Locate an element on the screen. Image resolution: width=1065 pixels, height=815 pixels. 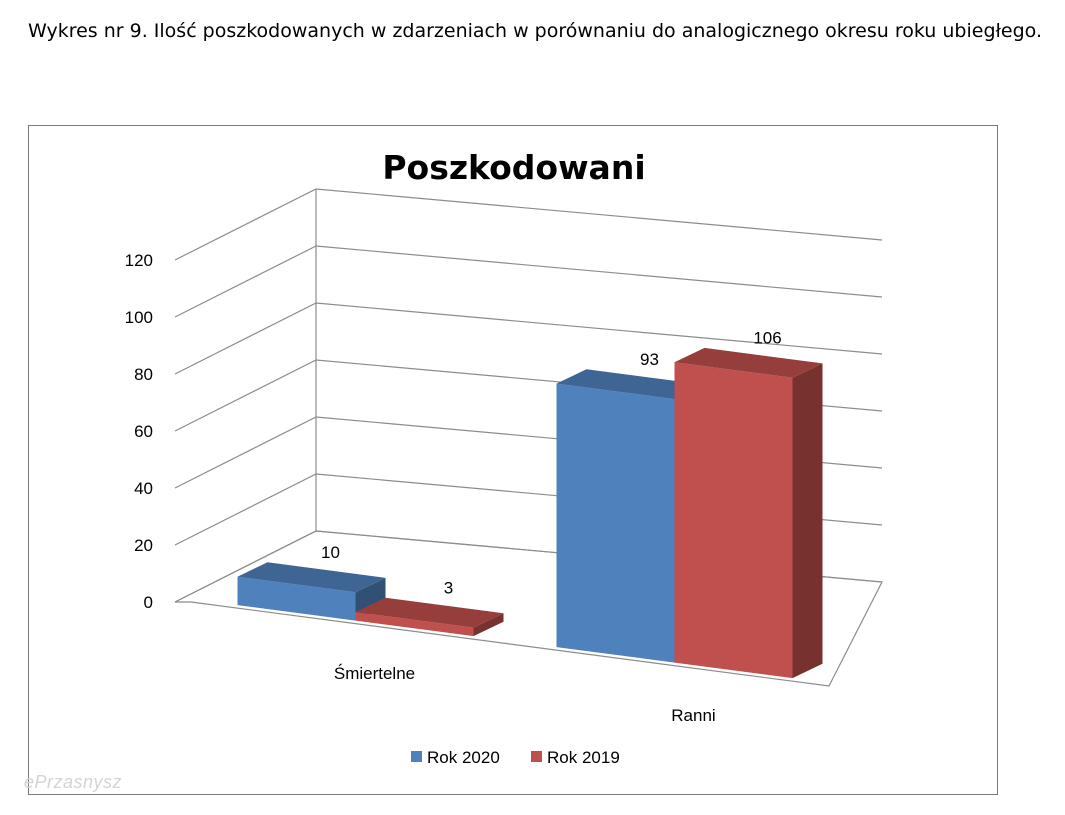
data-label: 106 is located at coordinates (767, 338).